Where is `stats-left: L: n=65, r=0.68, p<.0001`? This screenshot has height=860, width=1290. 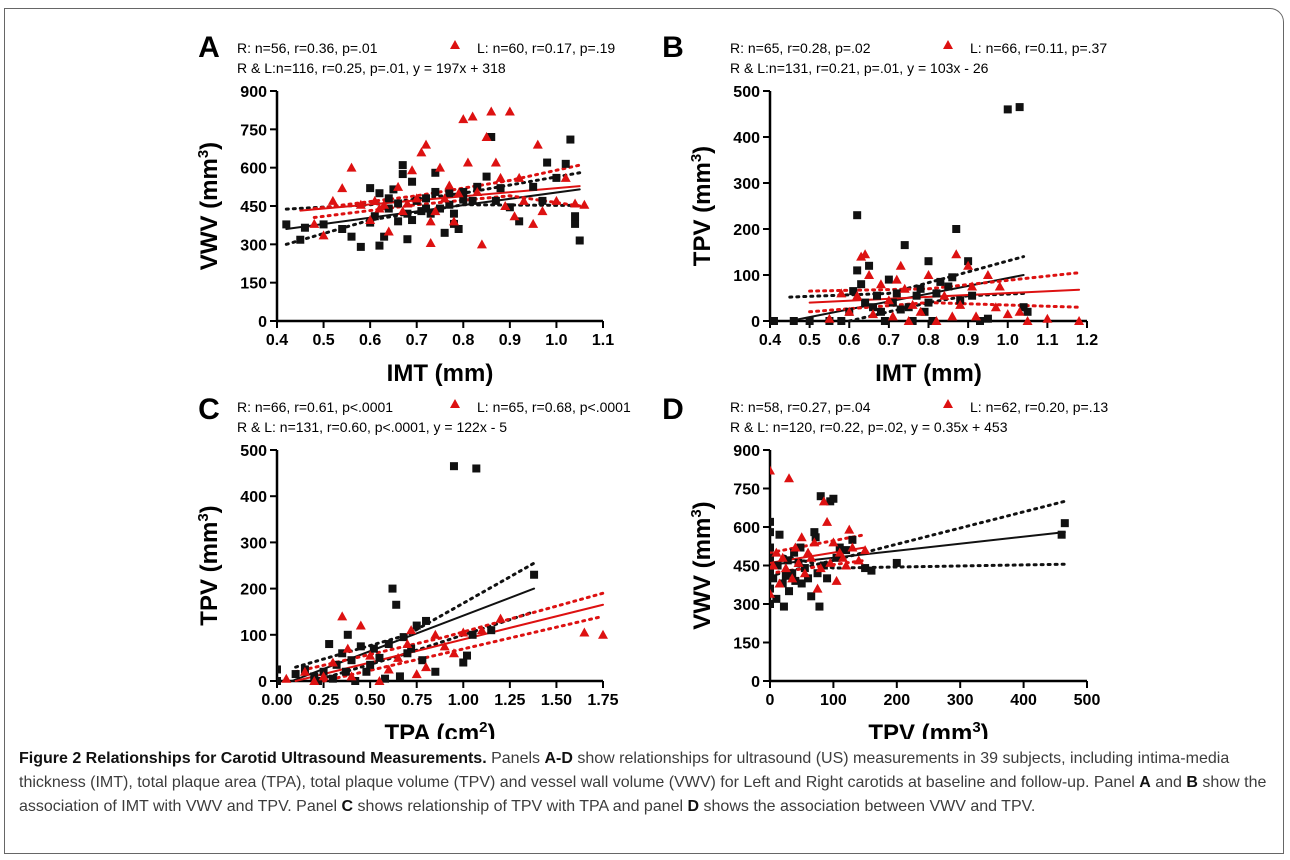
stats-left: L: n=65, r=0.68, p<.0001 is located at coordinates (554, 407).